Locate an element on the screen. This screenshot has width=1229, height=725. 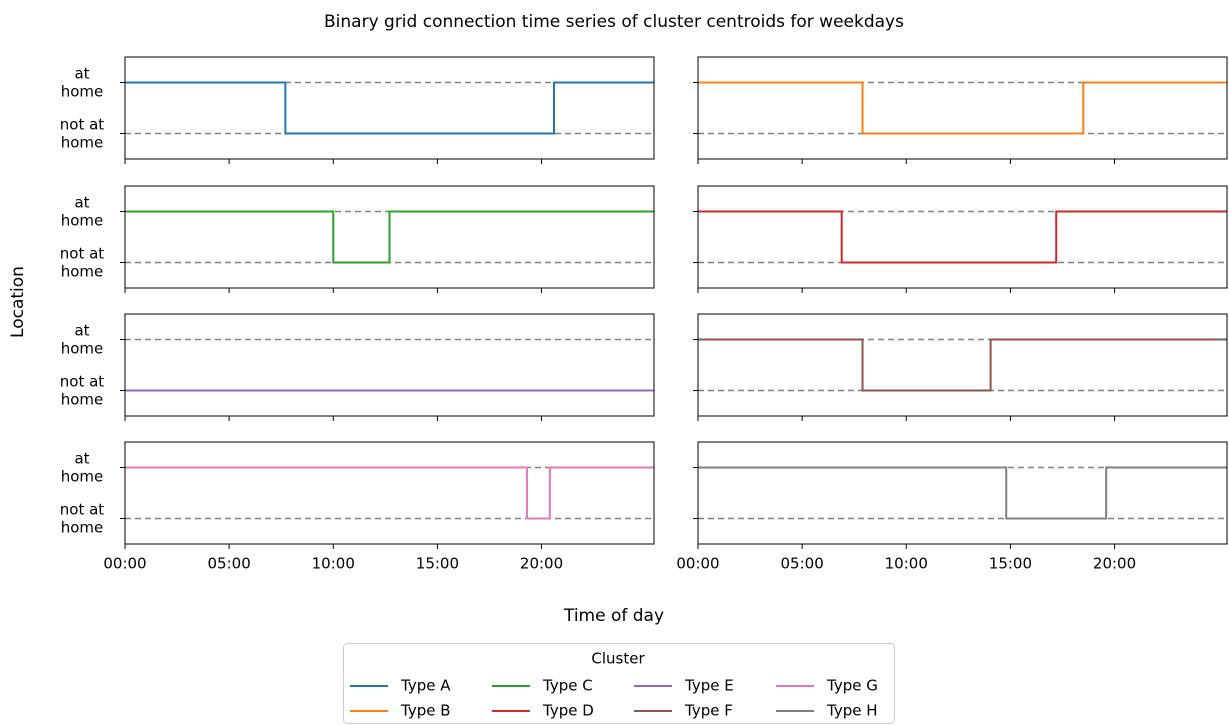
legend-label: Type C is located at coordinates (567, 686).